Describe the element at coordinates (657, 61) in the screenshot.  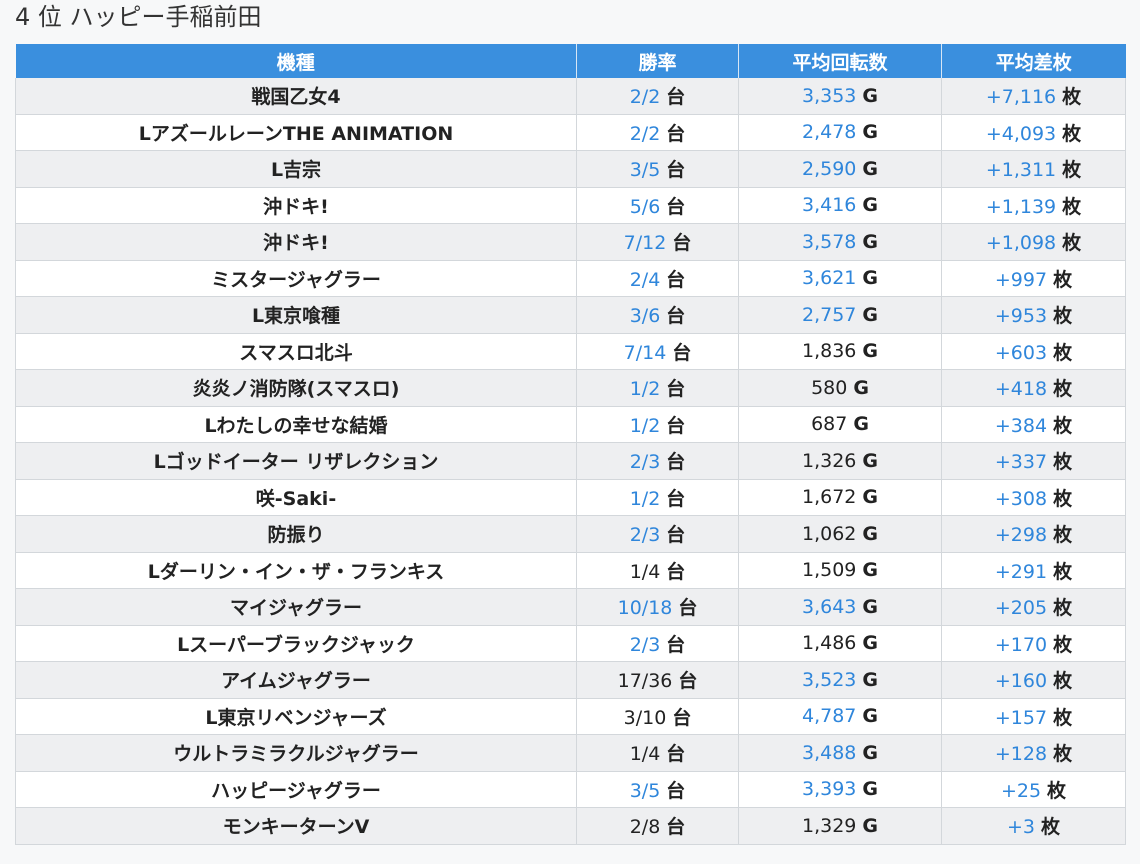
I see `header-win-rate: 勝率` at that location.